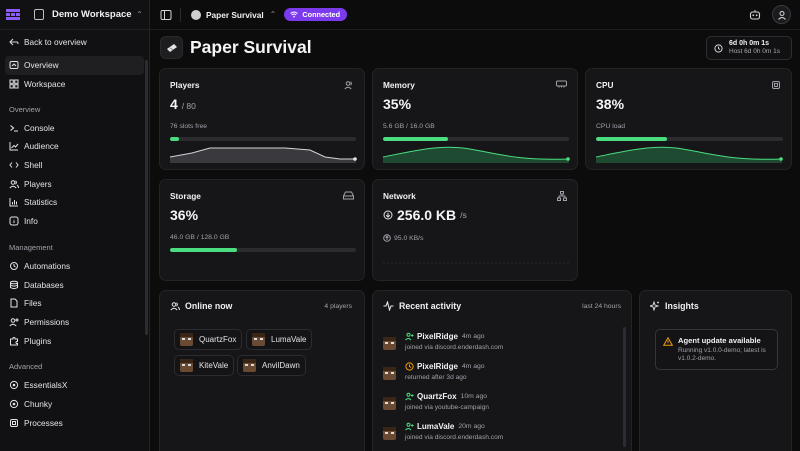 The height and width of the screenshot is (451, 800). What do you see at coordinates (632, 139) in the screenshot?
I see `cpu-progress-fill` at bounding box center [632, 139].